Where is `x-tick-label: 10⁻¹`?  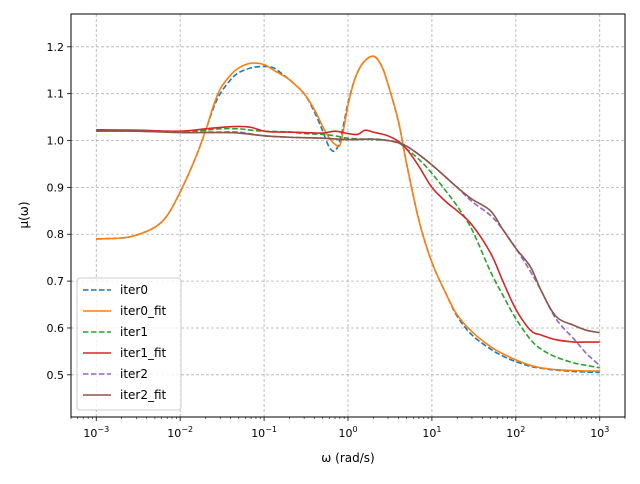
x-tick-label: 10⁻¹ is located at coordinates (264, 432).